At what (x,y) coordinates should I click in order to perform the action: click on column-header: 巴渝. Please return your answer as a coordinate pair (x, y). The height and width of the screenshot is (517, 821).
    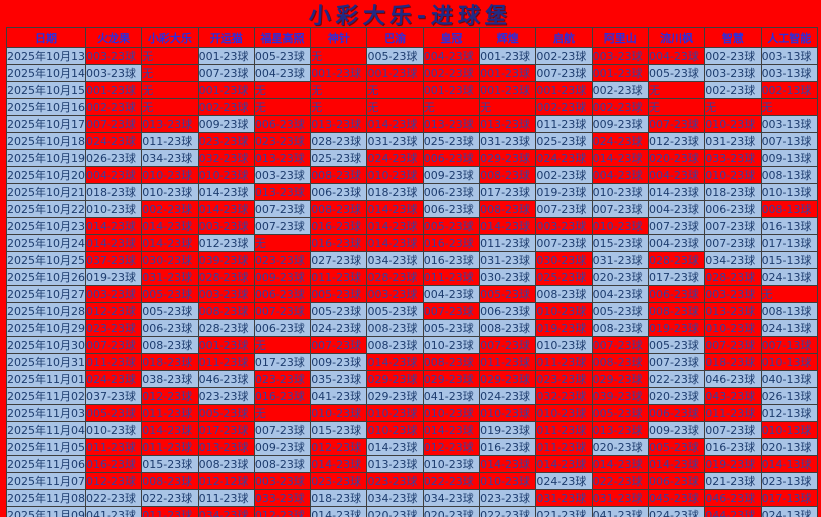
    Looking at the image, I should click on (395, 37).